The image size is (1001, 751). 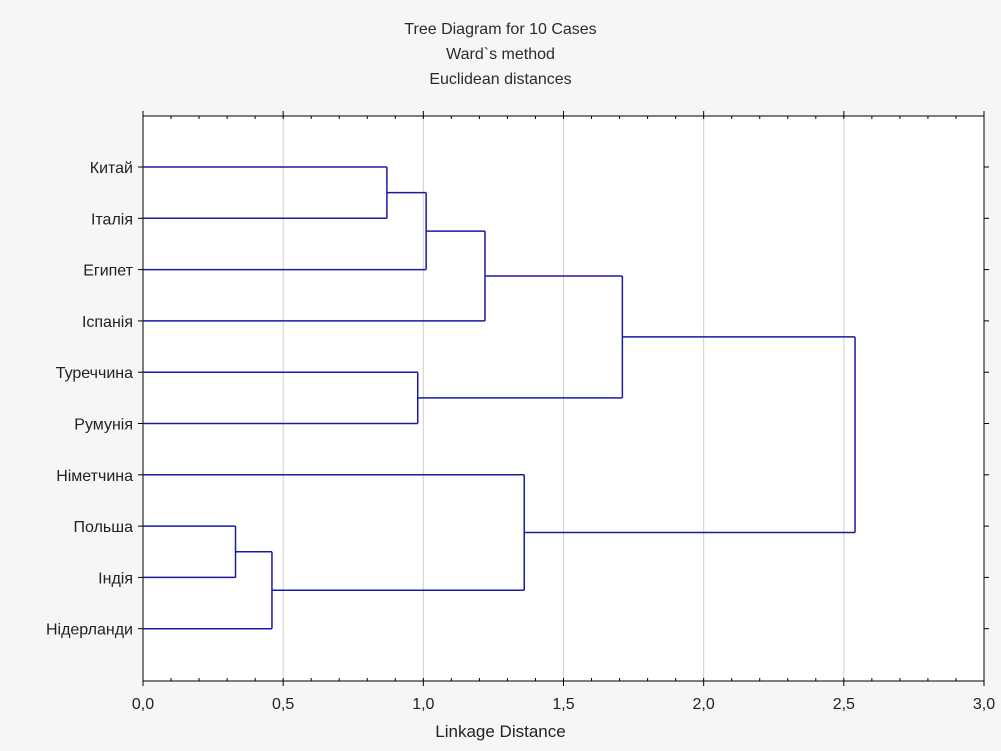 What do you see at coordinates (563, 704) in the screenshot?
I see `x-tick-label: 1,5` at bounding box center [563, 704].